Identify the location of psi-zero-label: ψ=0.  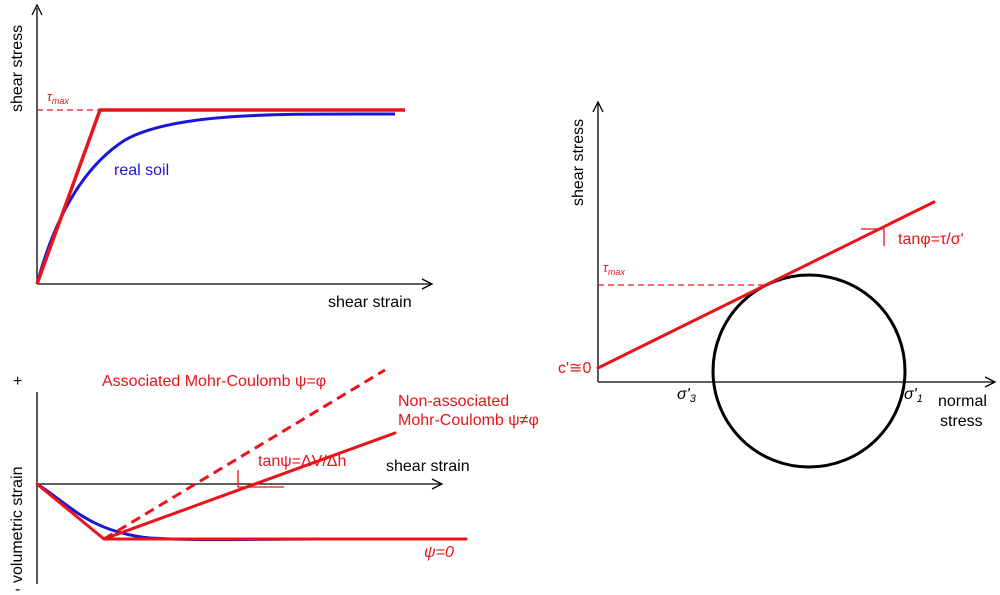
(439, 552).